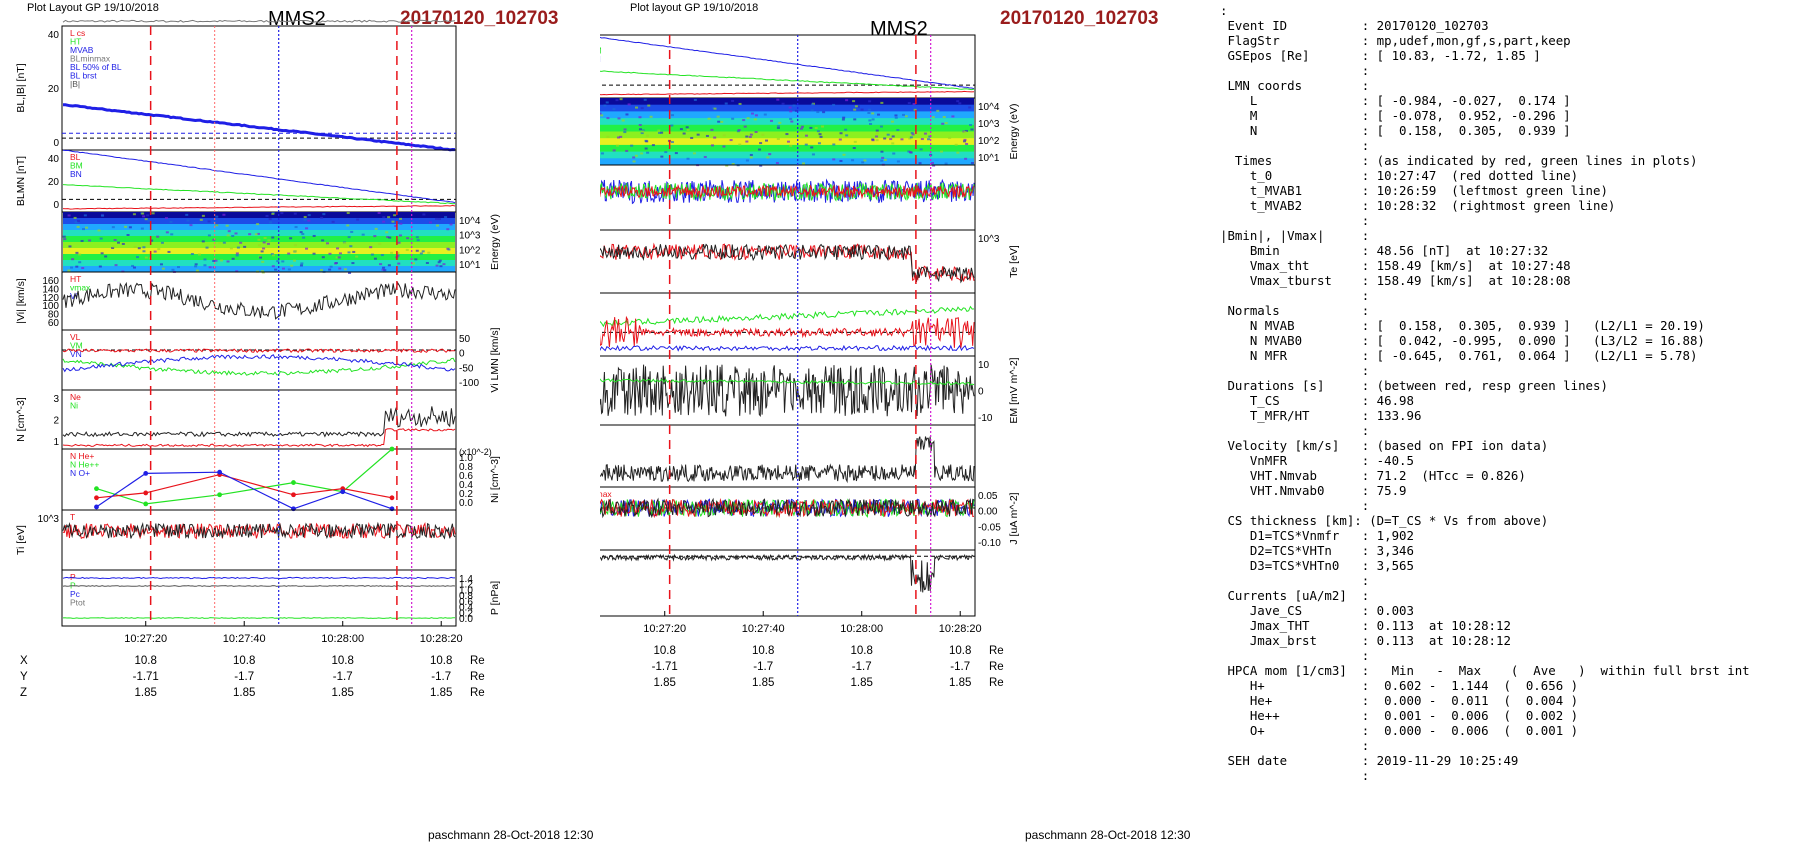  Describe the element at coordinates (495, 479) in the screenshot. I see `axis-label: Ni [cm^-3]` at that location.